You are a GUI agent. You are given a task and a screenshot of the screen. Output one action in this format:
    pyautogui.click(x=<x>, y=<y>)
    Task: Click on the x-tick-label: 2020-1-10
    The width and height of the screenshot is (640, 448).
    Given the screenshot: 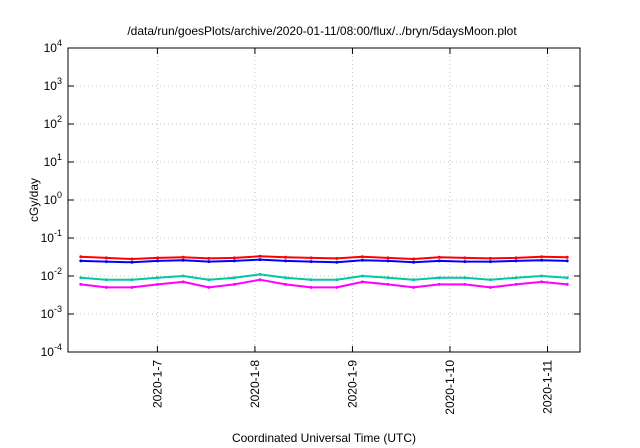 What is the action you would take?
    pyautogui.click(x=450, y=387)
    